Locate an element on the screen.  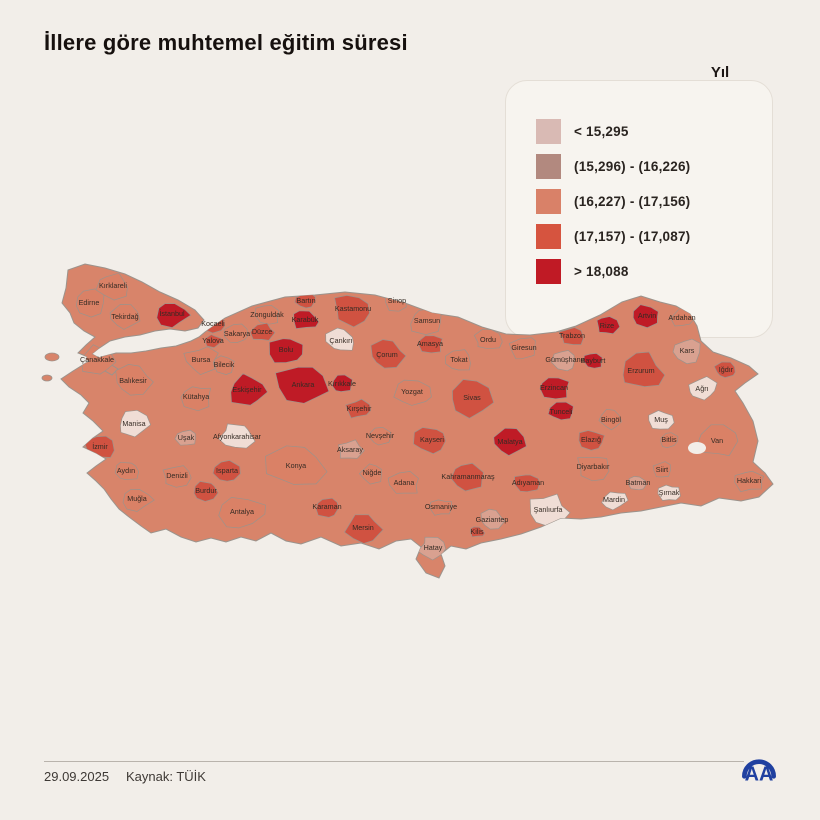
province-Manisa is located at coordinates (136, 423).